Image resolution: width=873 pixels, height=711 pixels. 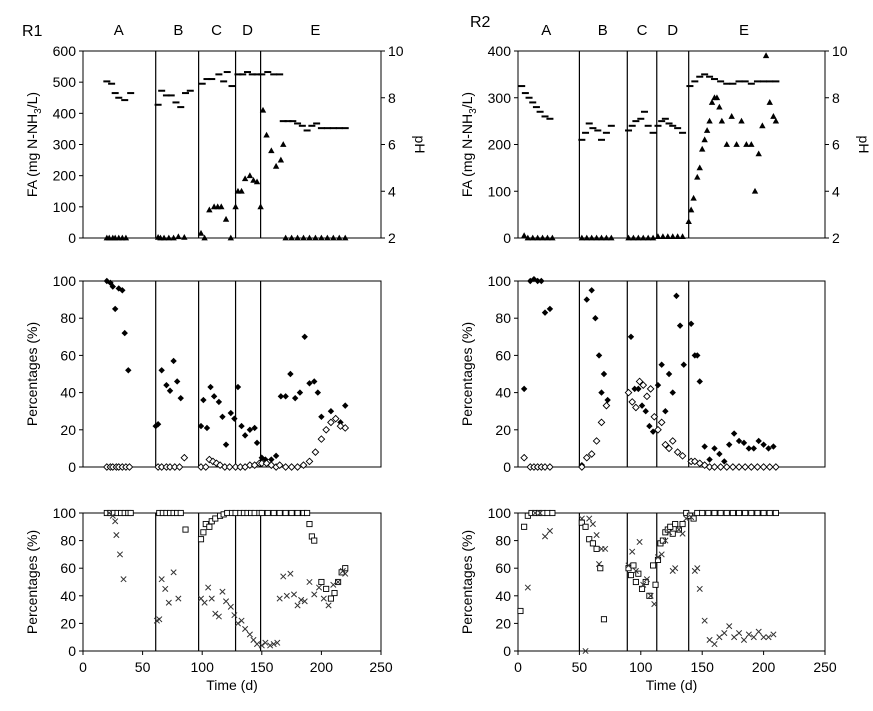 What do you see at coordinates (641, 667) in the screenshot?
I see `x-tick-label: 100` at bounding box center [641, 667].